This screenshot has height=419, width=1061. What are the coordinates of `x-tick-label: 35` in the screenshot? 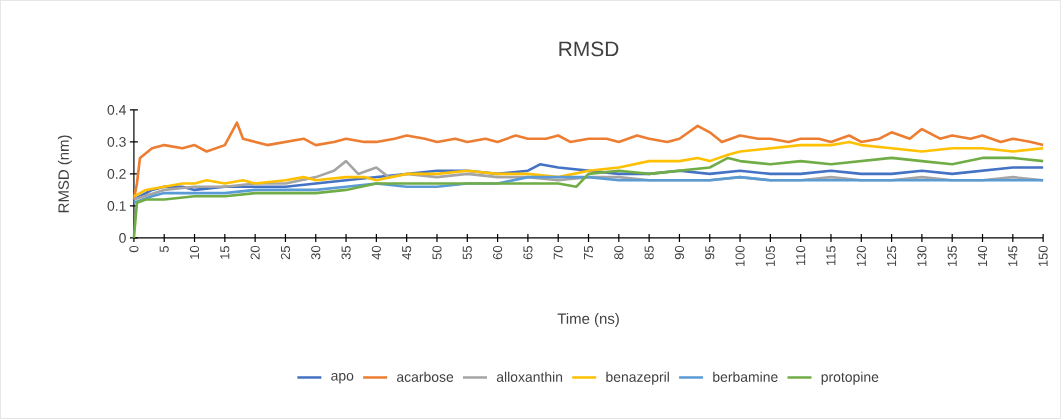 It's located at (346, 253).